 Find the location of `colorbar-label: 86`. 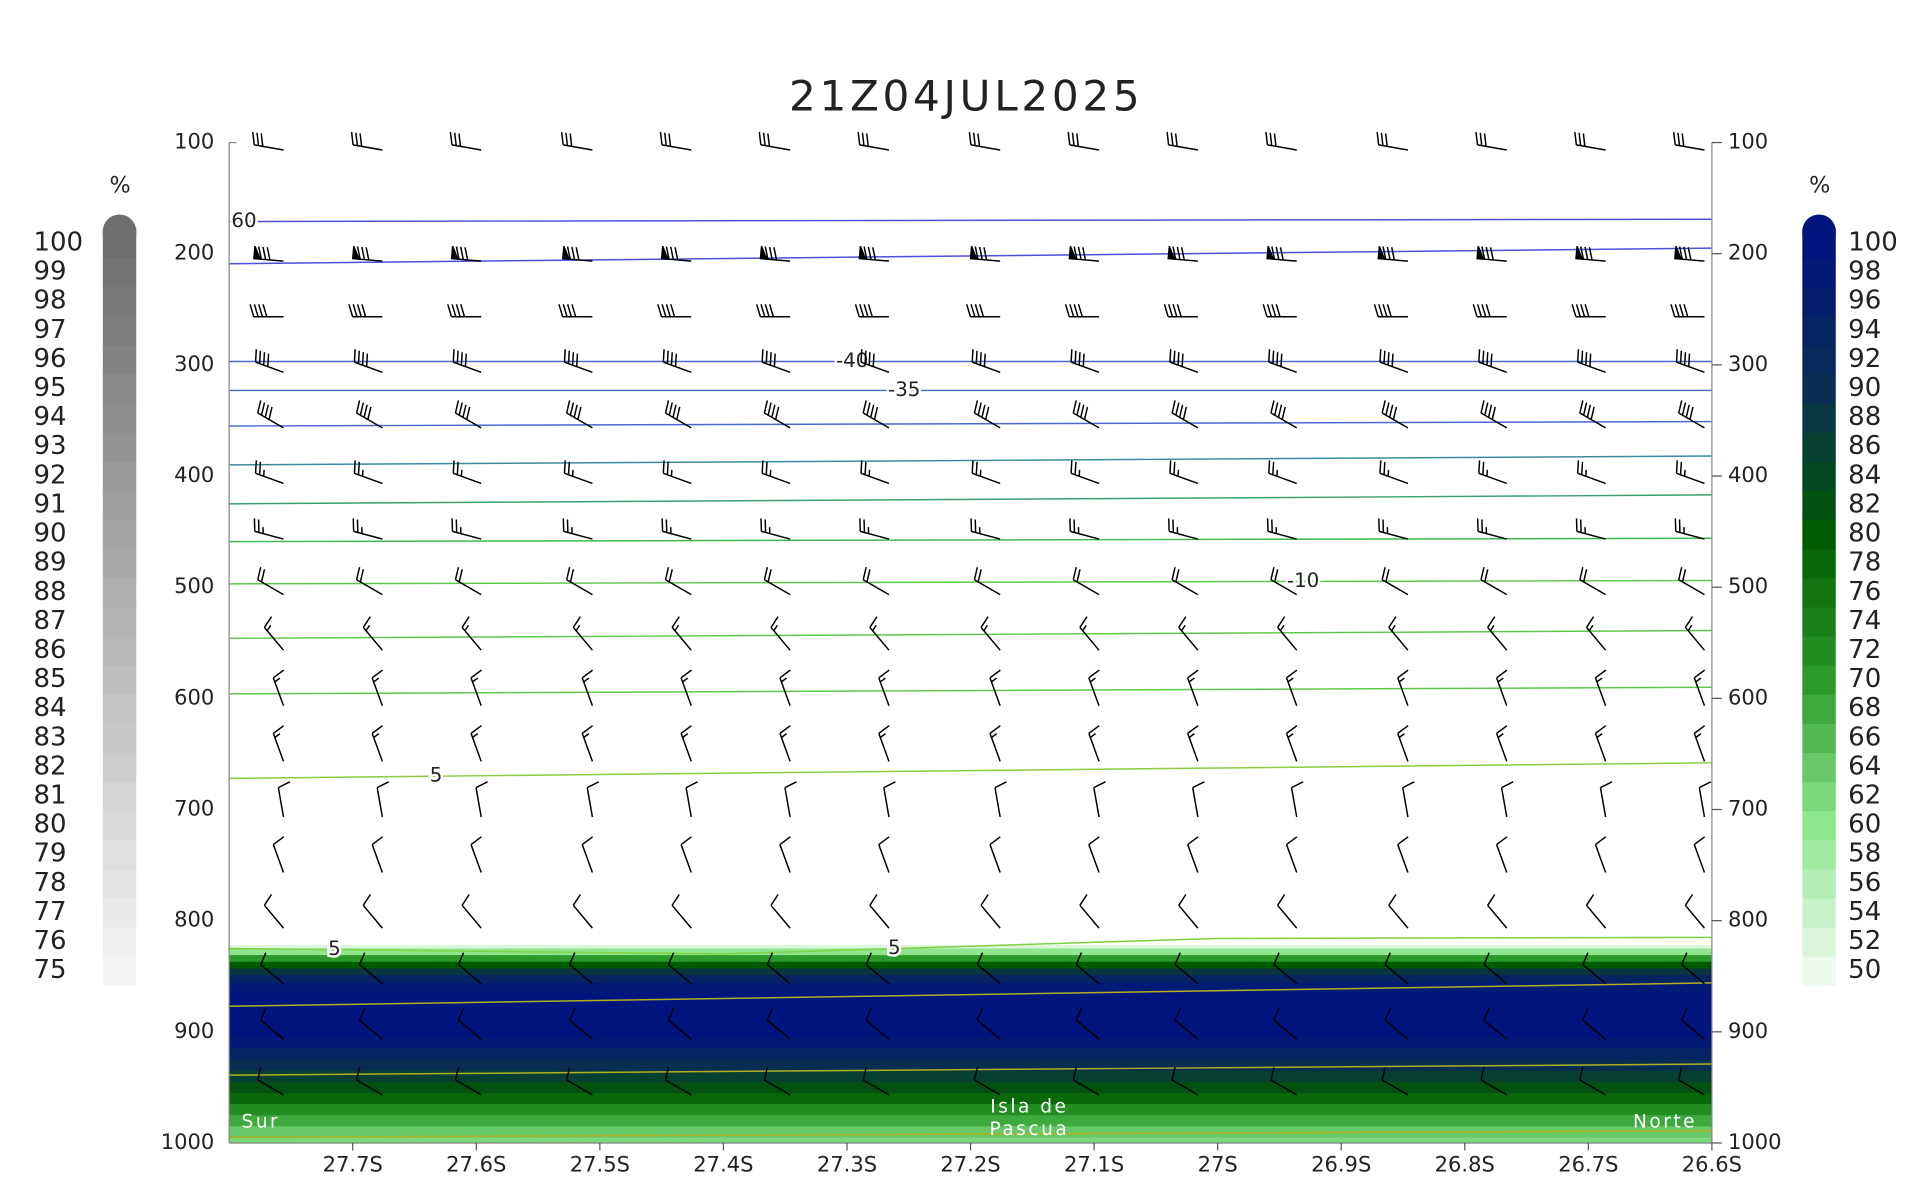

colorbar-label: 86 is located at coordinates (1864, 446).